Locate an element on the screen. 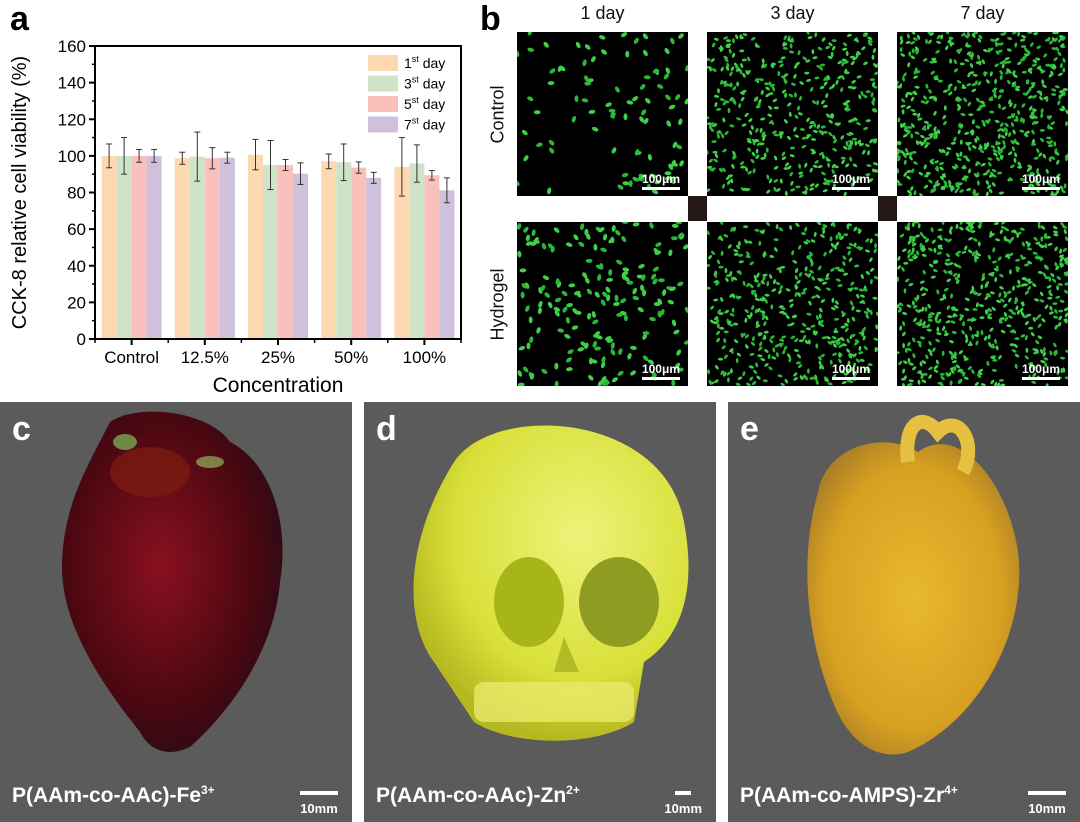 The image size is (1080, 822). panel-label-e: e is located at coordinates (749, 429).